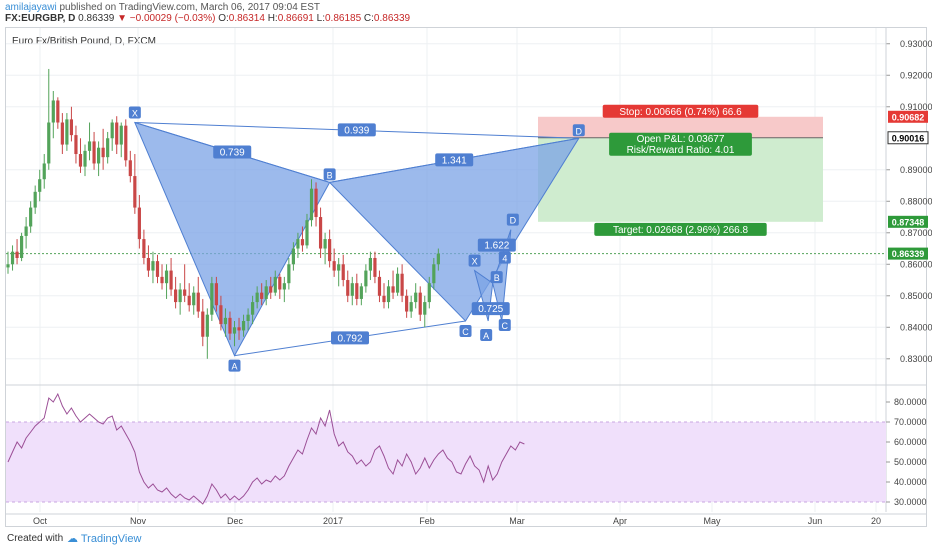  I want to click on author-link: amilajayawi, so click(31, 7).